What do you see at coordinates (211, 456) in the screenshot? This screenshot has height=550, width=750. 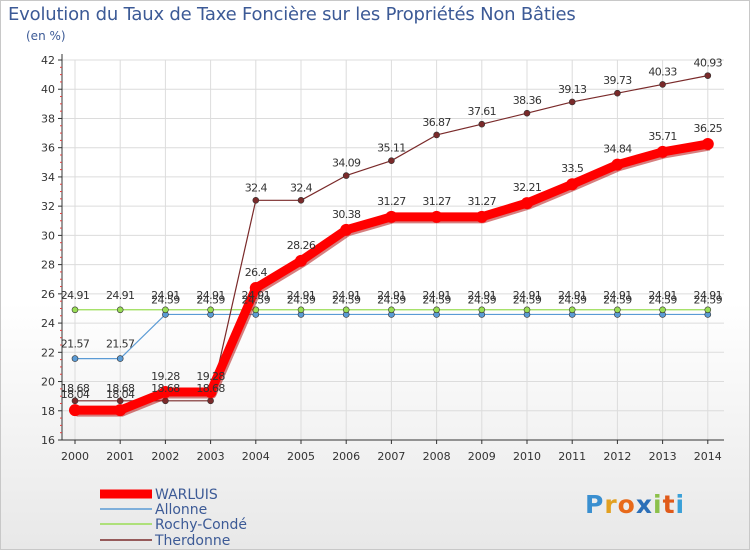 I see `x-tick-label: 2003` at bounding box center [211, 456].